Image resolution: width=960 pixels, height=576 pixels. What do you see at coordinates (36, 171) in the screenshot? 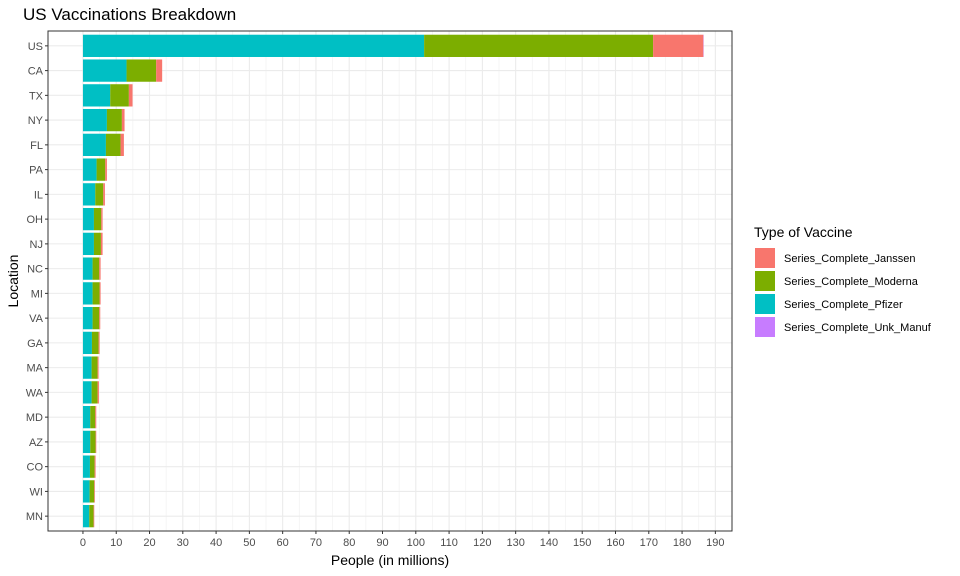
I see `y-tick-label: PA` at bounding box center [36, 171].